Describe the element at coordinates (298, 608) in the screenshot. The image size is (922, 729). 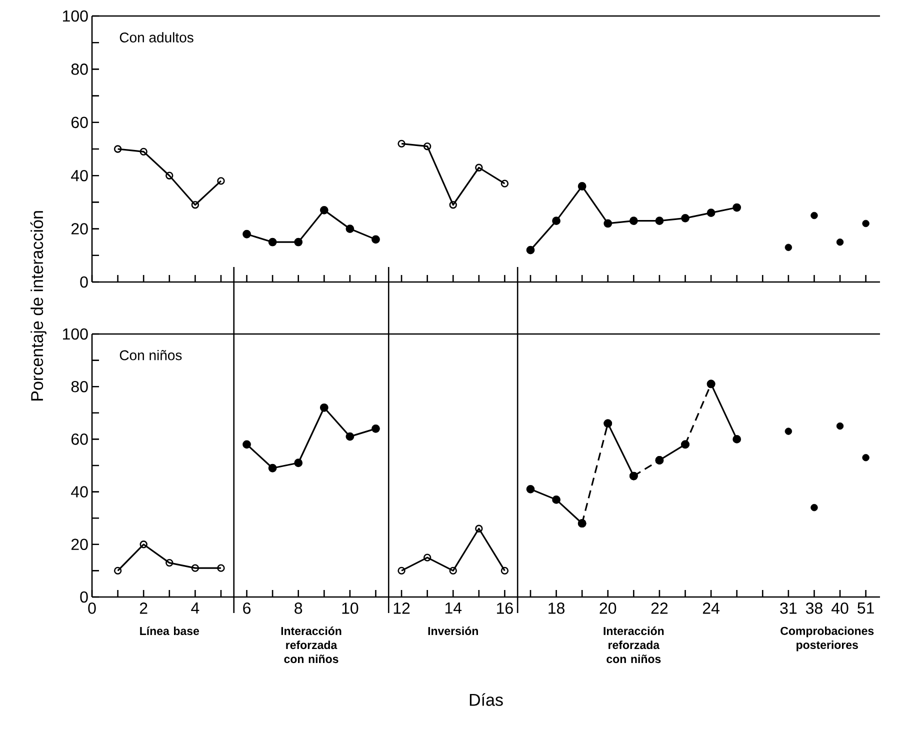
I see `x-tick-label: 8` at that location.